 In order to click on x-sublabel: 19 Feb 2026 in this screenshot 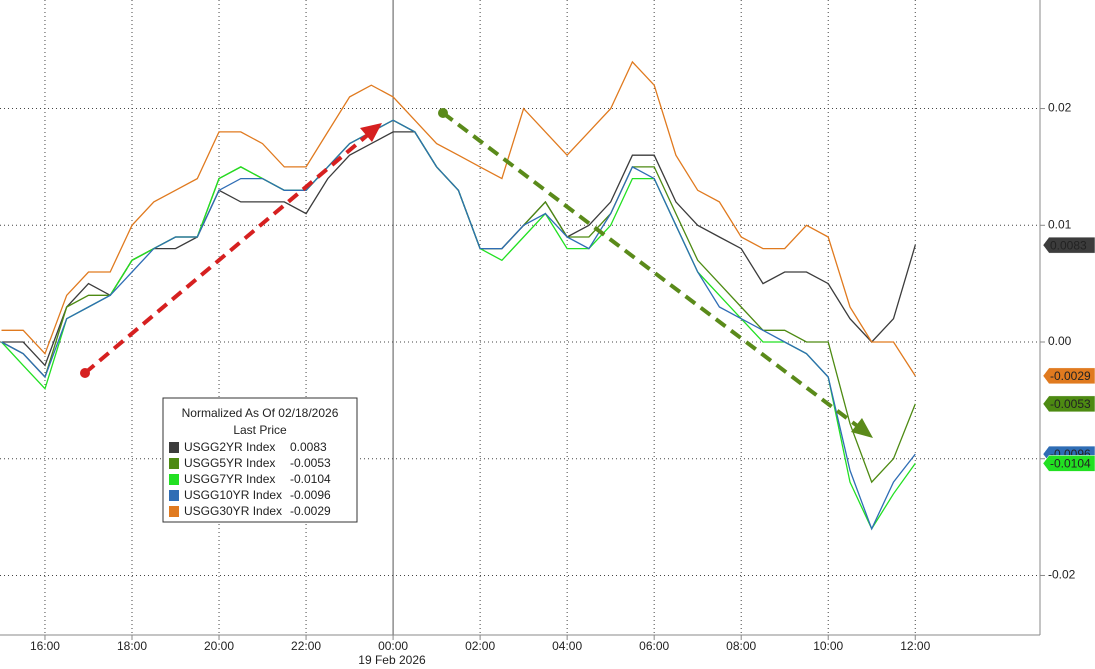, I will do `click(392, 660)`.